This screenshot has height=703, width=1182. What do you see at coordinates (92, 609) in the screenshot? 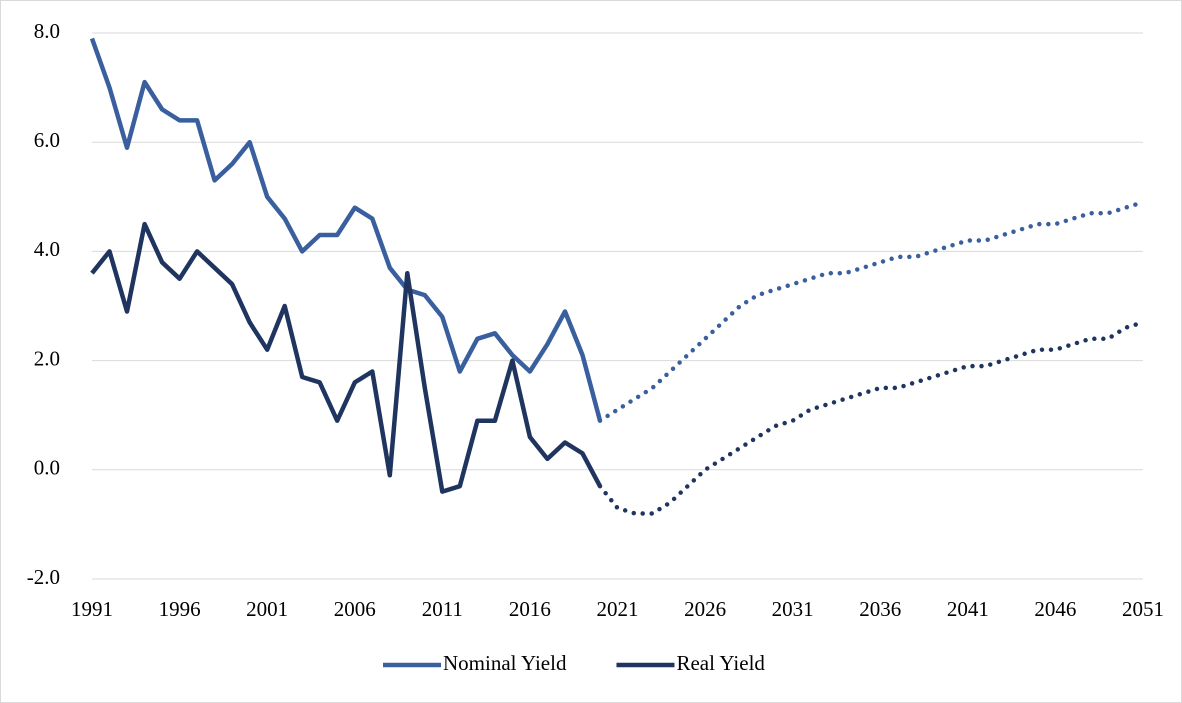
I see `x-tick-label: 1991` at bounding box center [92, 609].